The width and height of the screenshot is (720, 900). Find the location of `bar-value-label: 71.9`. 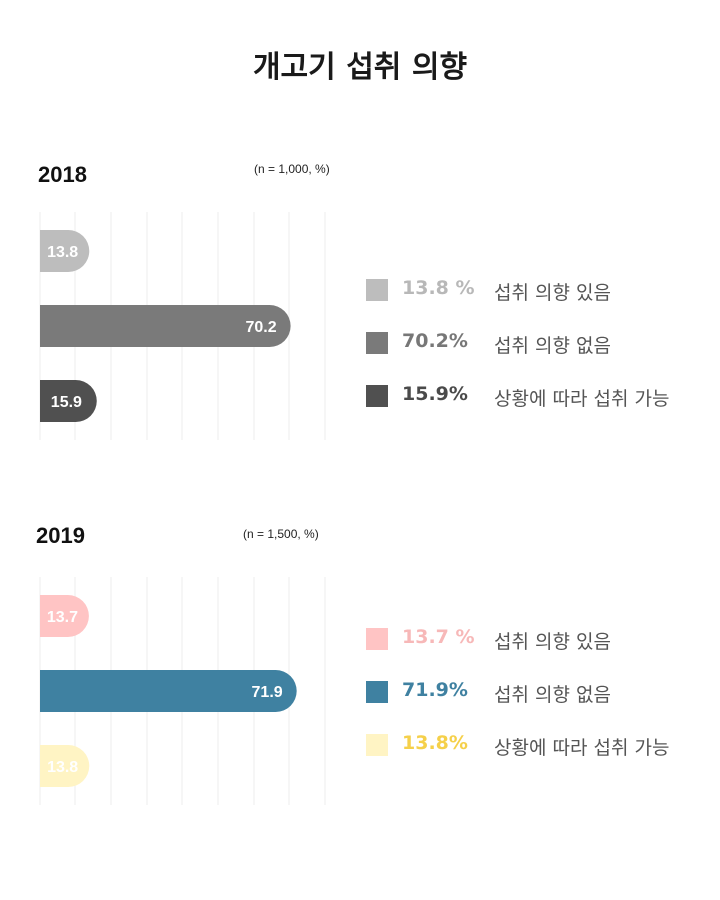

bar-value-label: 71.9 is located at coordinates (267, 692).